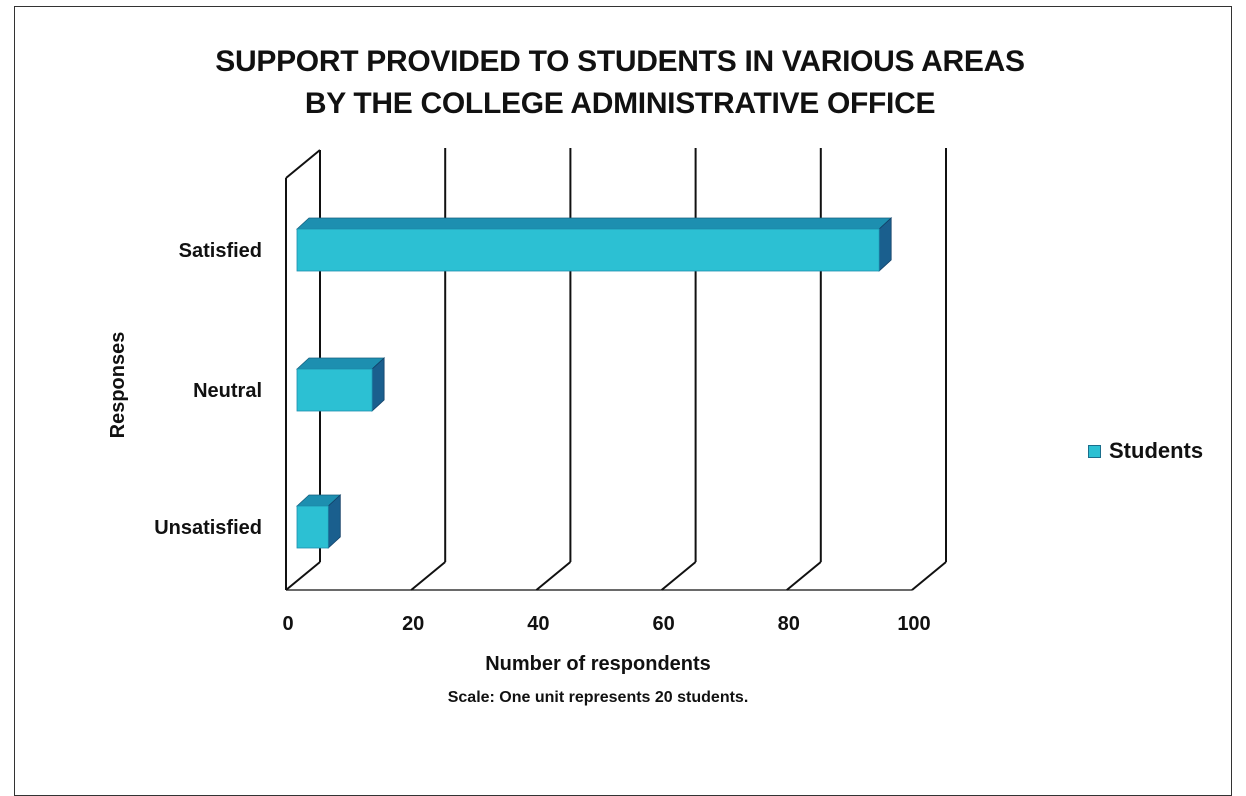 The width and height of the screenshot is (1246, 796). I want to click on y-axis-label: Responses, so click(118, 385).